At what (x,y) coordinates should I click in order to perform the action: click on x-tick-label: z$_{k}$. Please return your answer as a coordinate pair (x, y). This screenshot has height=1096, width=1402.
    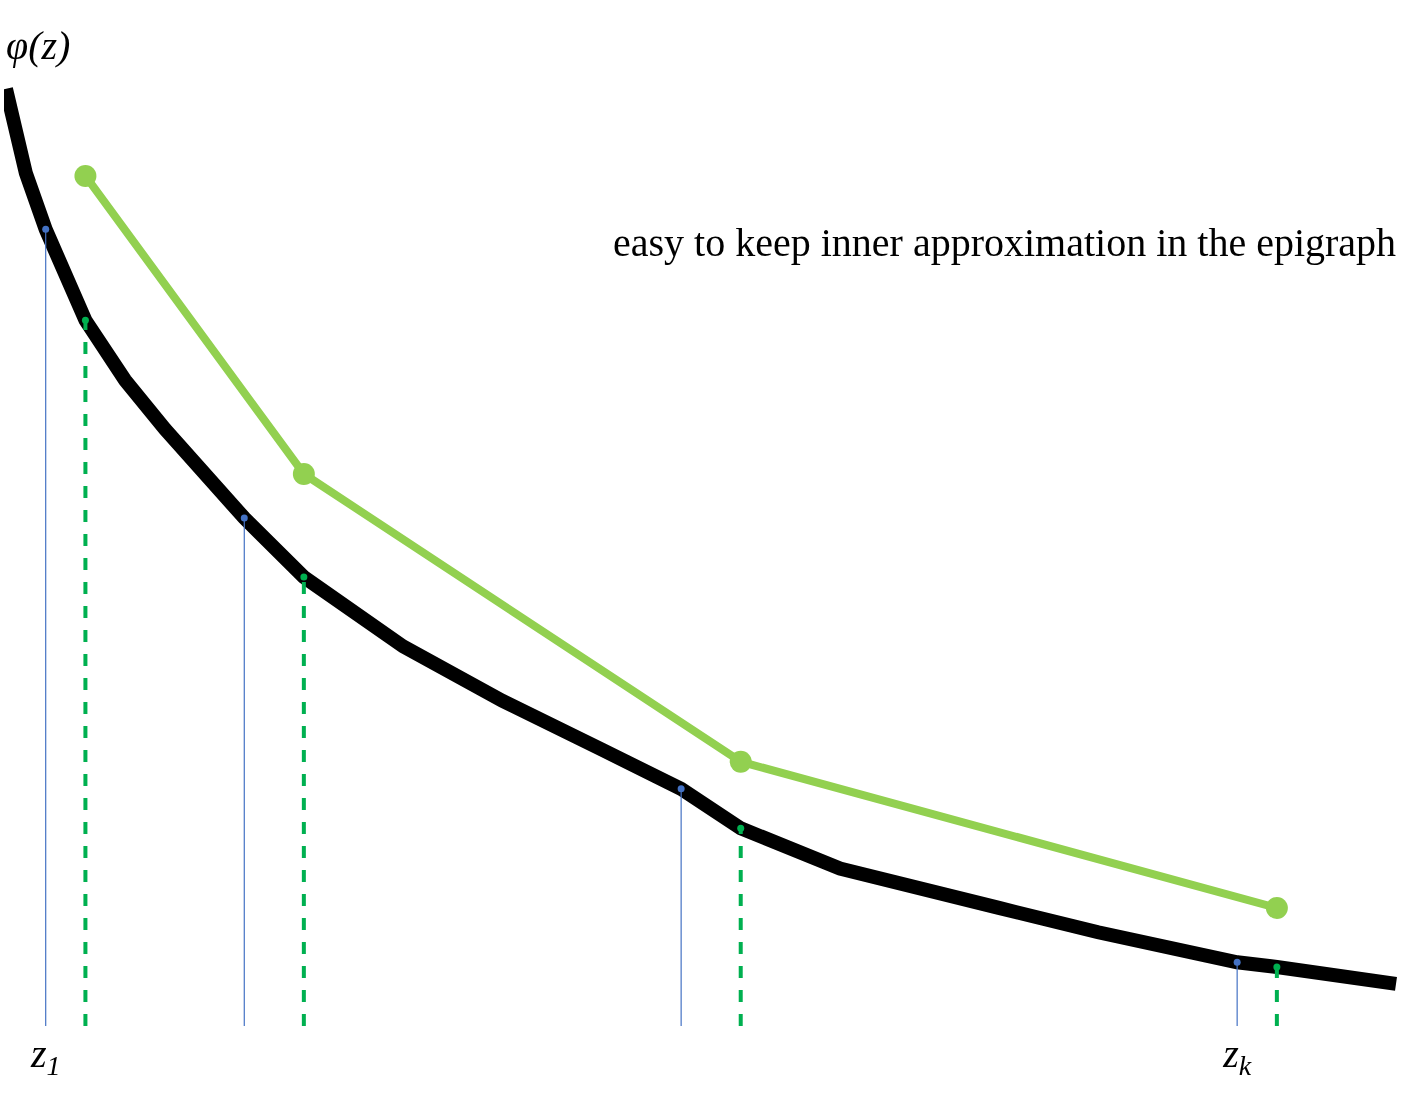
    Looking at the image, I should click on (1237, 1056).